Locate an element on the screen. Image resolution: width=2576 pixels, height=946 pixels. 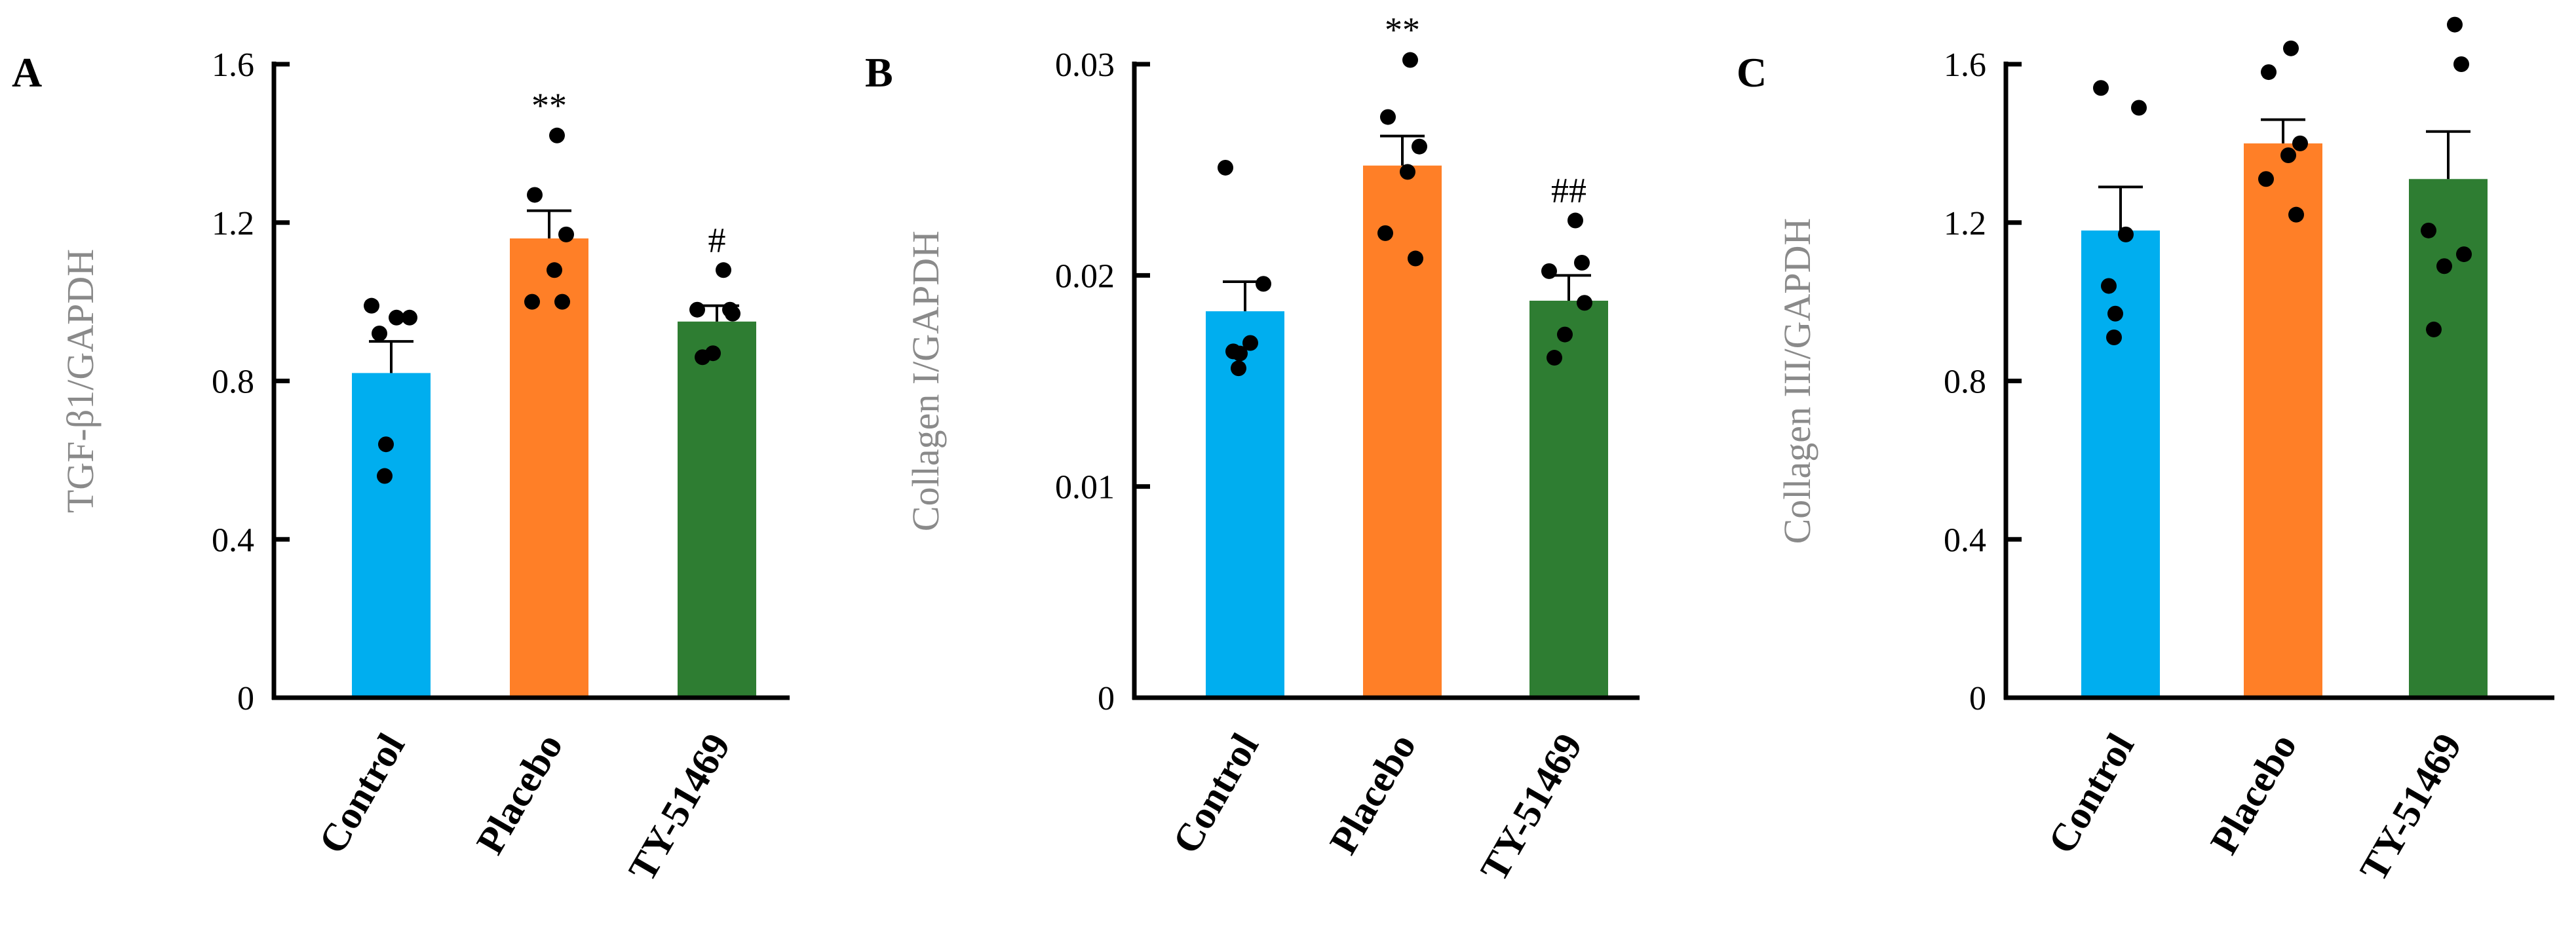
y-axis-label: Collagen III/GAPDH is located at coordinates (1797, 381).